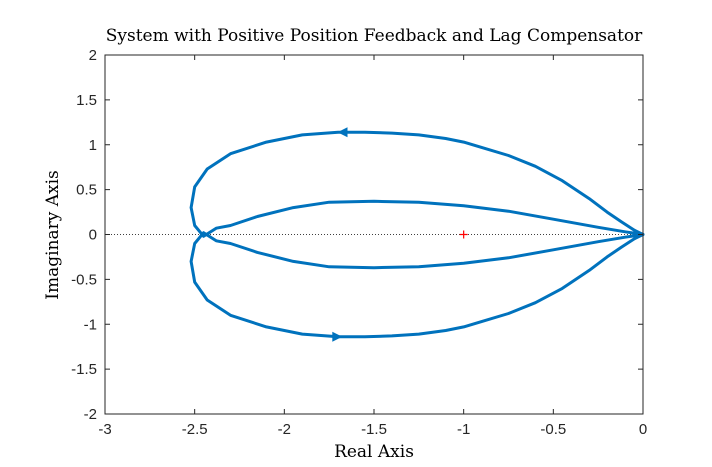 The height and width of the screenshot is (467, 712). I want to click on y-tick-label: -1.5, so click(84, 369).